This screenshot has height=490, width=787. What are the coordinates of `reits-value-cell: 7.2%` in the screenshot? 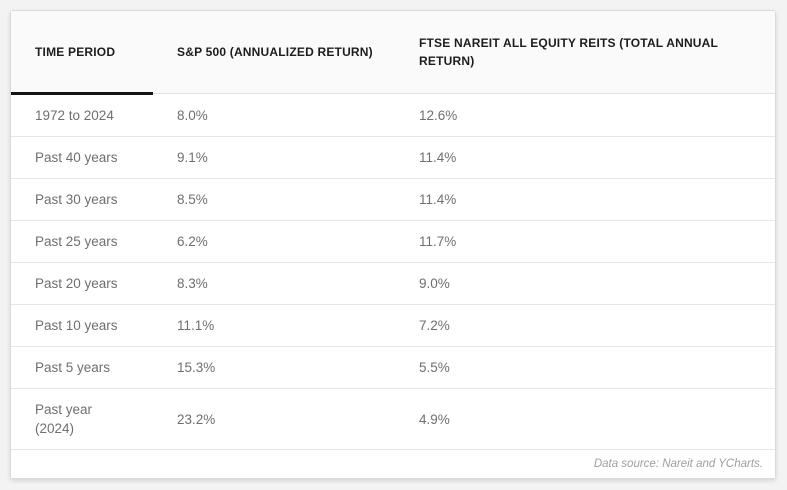 It's located at (585, 325).